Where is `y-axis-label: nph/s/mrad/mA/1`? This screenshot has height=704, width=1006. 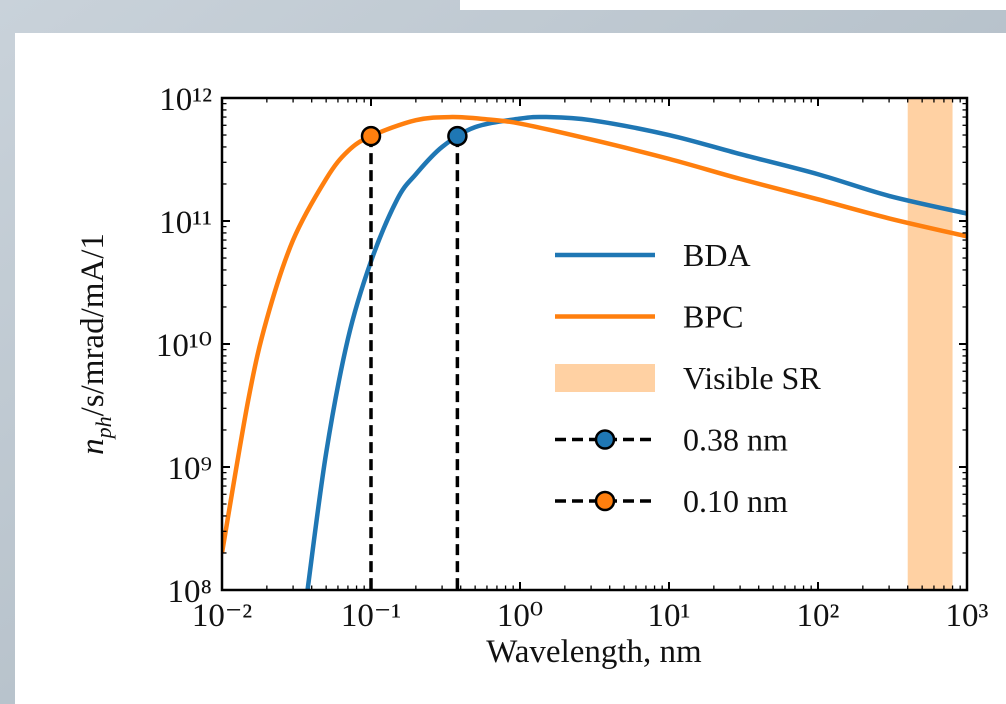 y-axis-label: nph/s/mrad/mA/1 is located at coordinates (95, 344).